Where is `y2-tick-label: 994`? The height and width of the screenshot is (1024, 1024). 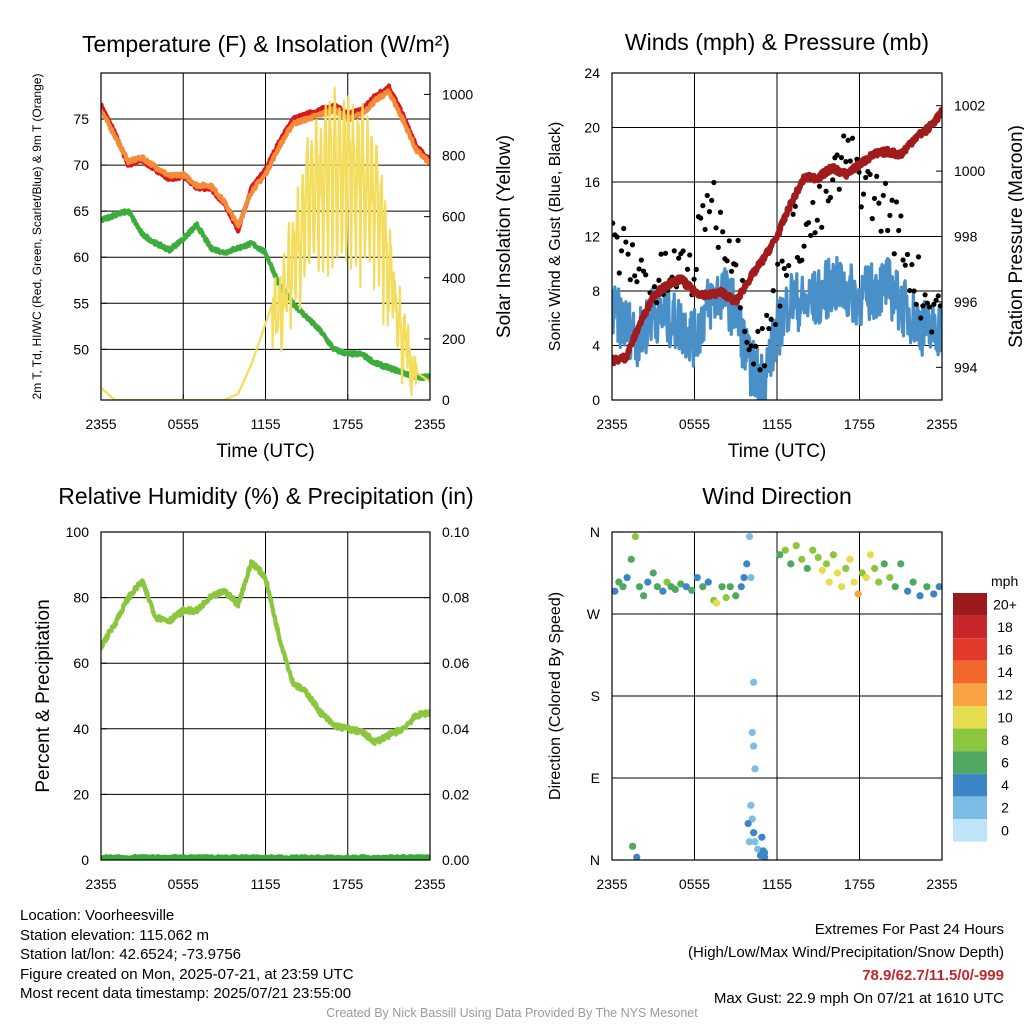 y2-tick-label: 994 is located at coordinates (966, 367).